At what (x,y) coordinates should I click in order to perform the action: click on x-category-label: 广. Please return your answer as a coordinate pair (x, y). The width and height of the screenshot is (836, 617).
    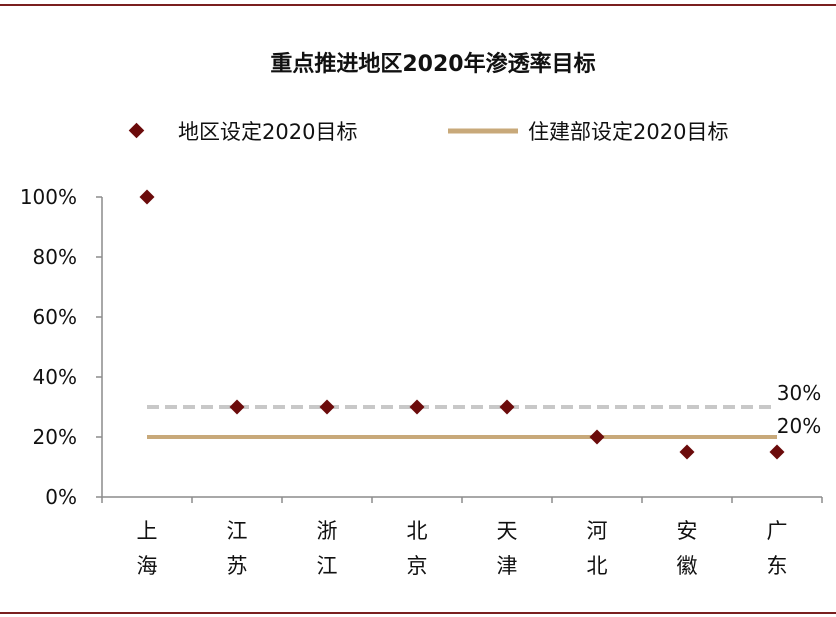
    Looking at the image, I should click on (777, 531).